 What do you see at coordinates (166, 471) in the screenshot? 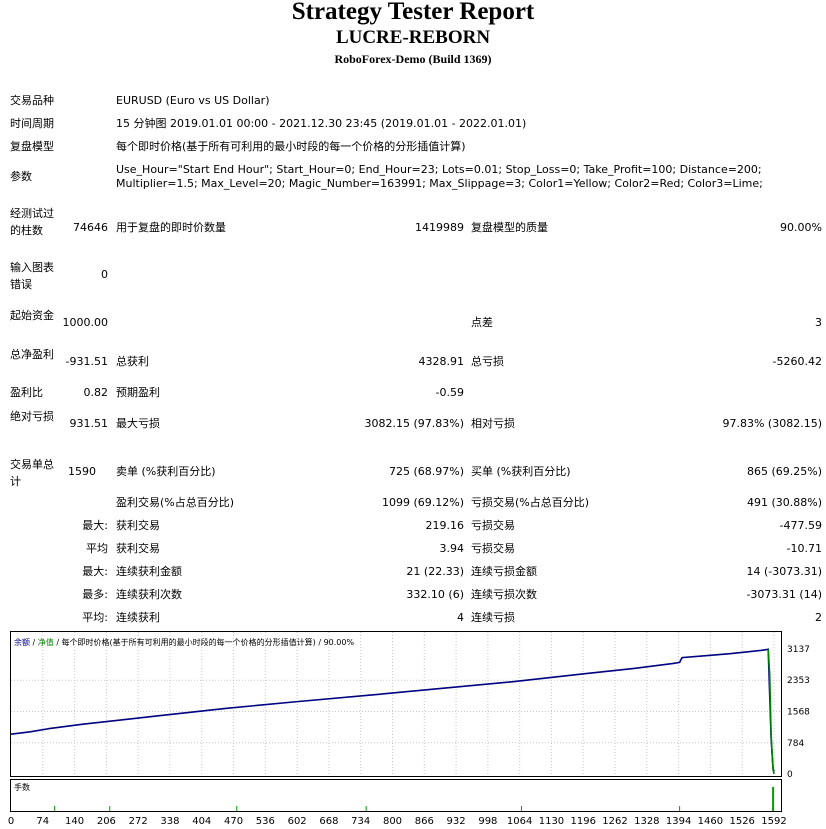
I see `short-label: 卖单 (%获利百分比)` at bounding box center [166, 471].